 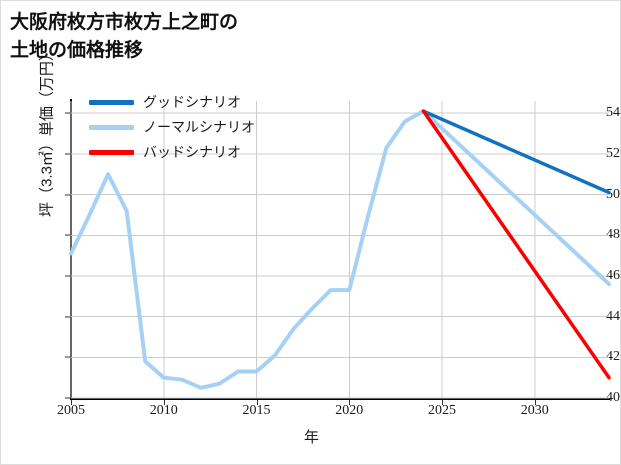 What do you see at coordinates (613, 194) in the screenshot?
I see `y-tick-label: 50` at bounding box center [613, 194].